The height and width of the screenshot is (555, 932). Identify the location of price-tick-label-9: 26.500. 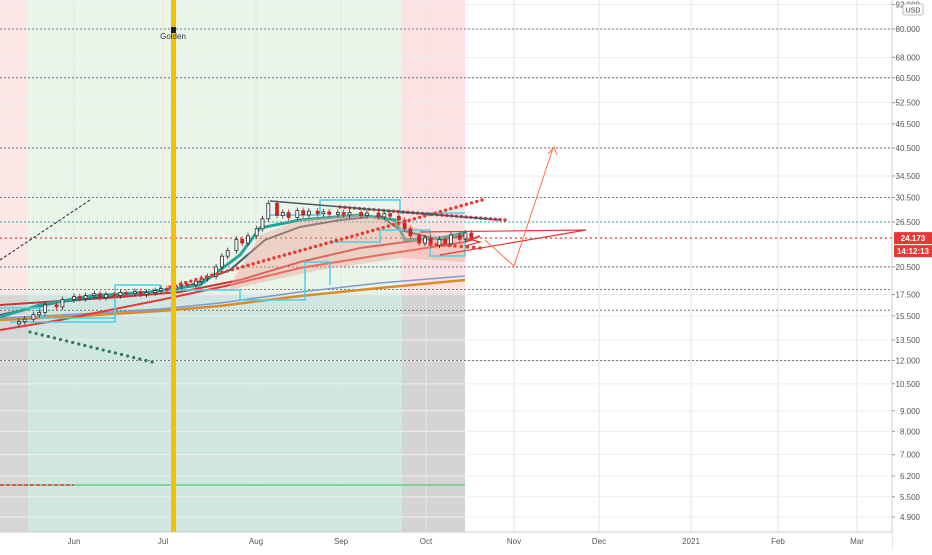
(908, 222).